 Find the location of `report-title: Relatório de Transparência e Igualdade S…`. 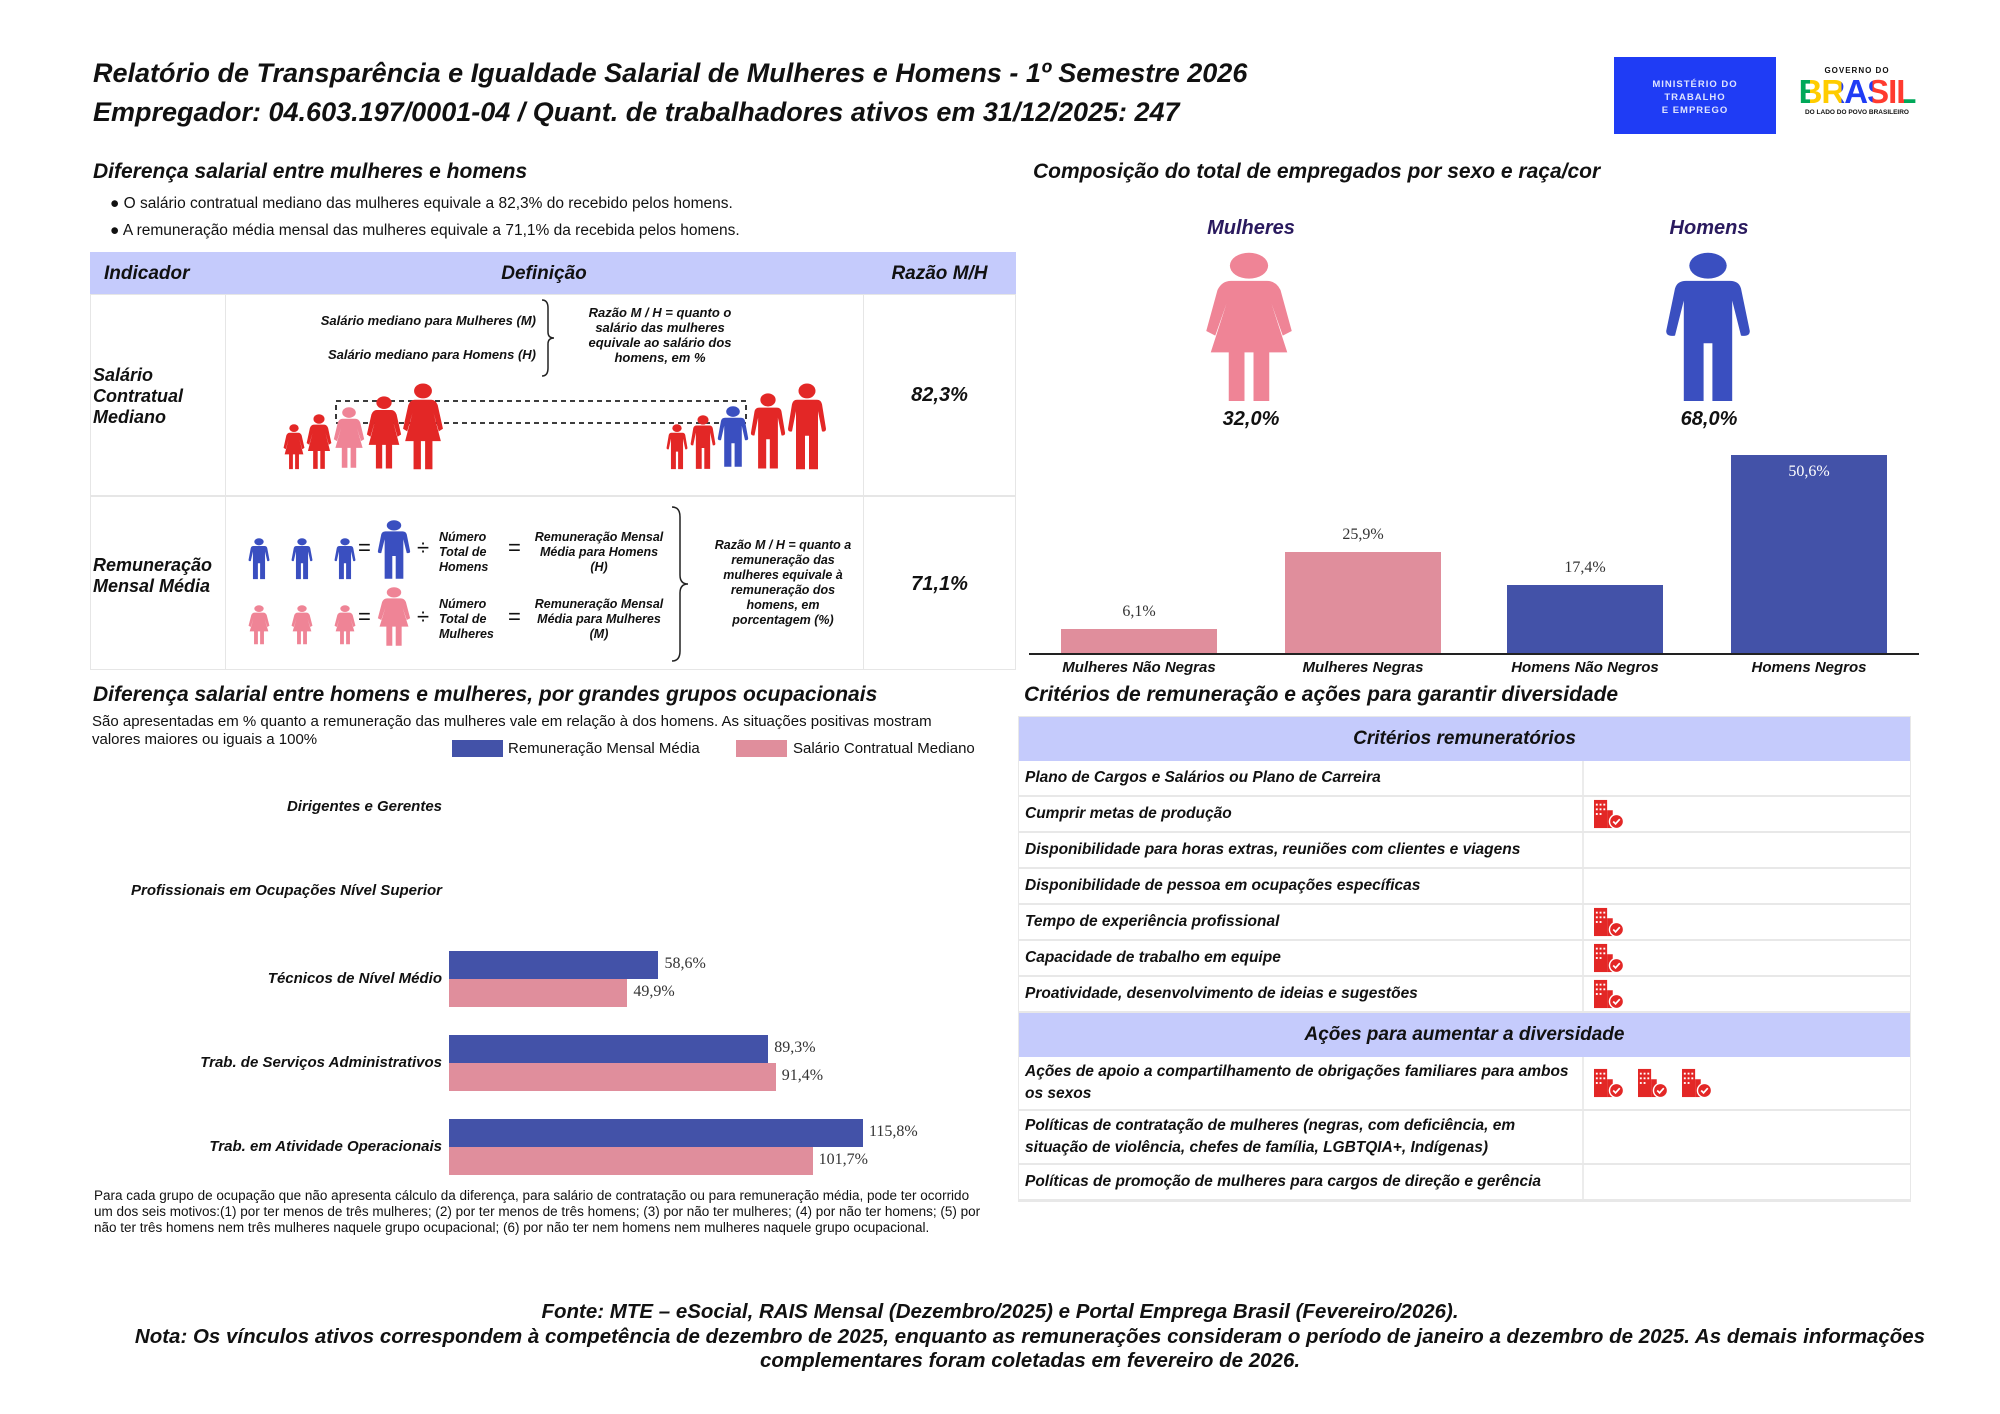

report-title: Relatório de Transparência e Igualdade S… is located at coordinates (670, 73).